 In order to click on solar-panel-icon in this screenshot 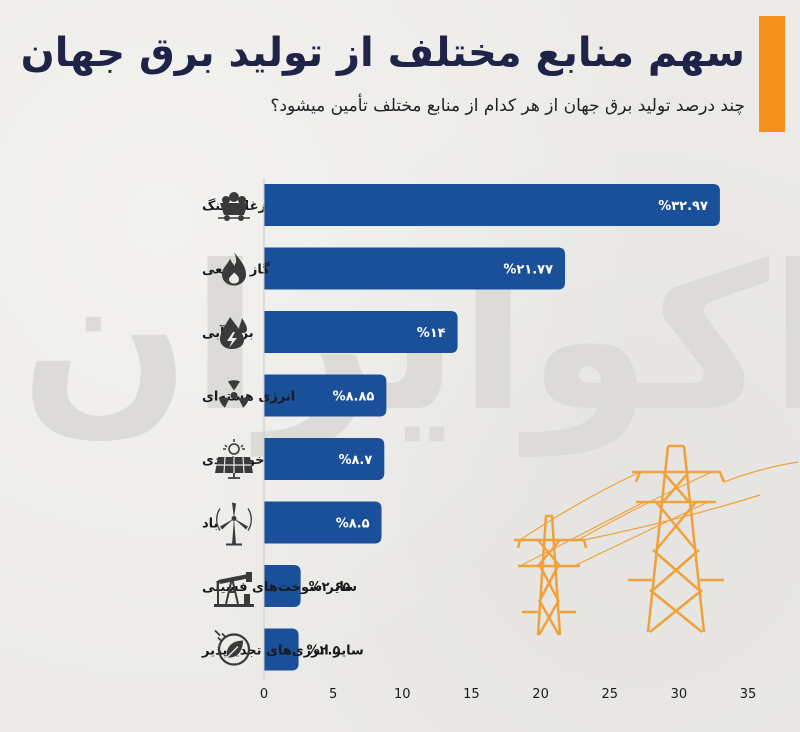, I will do `click(234, 458)`.